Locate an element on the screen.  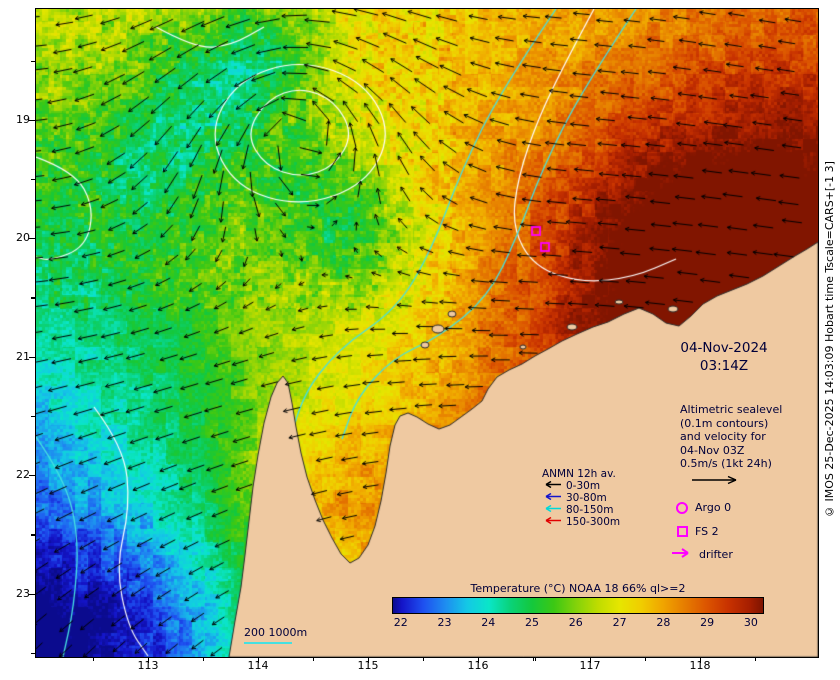
altimetric-line: Altimetric sealevel is located at coordinates (731, 409).